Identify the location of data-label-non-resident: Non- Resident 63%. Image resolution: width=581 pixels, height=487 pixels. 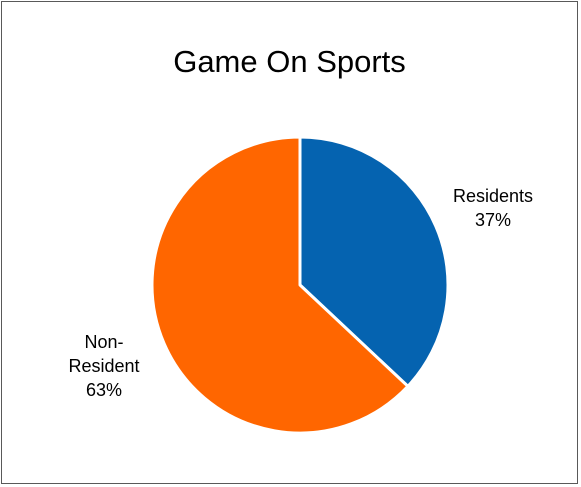
(103, 366).